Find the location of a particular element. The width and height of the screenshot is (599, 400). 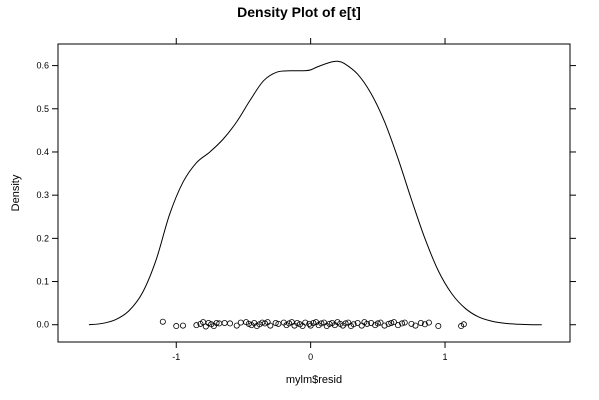

y-axis-label: Density is located at coordinates (16, 192).